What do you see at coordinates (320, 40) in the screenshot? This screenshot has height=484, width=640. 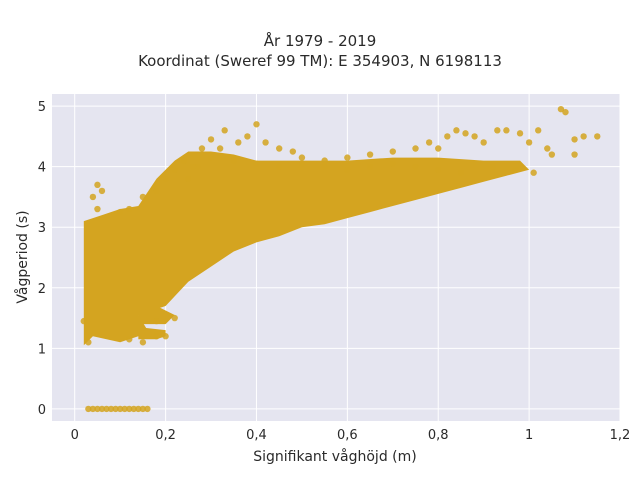 I see `chart-title-line1: År 1979 - 2019` at bounding box center [320, 40].